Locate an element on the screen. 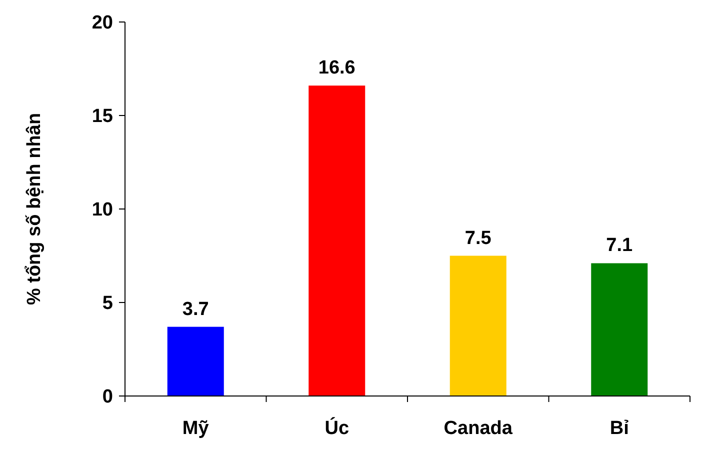 The height and width of the screenshot is (453, 715). x-tick-label: Mỹ is located at coordinates (196, 428).